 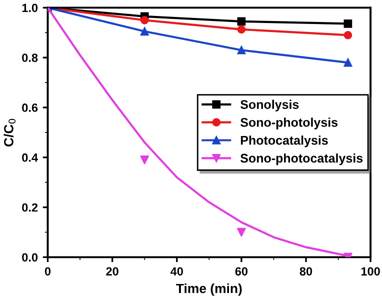 I want to click on legend-label: Photocatalysis, so click(x=284, y=142).